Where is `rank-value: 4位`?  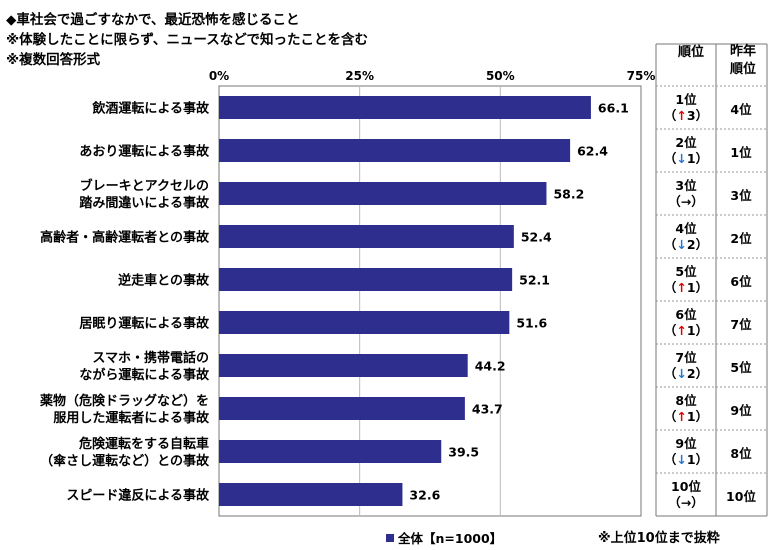 rank-value: 4位 is located at coordinates (686, 228).